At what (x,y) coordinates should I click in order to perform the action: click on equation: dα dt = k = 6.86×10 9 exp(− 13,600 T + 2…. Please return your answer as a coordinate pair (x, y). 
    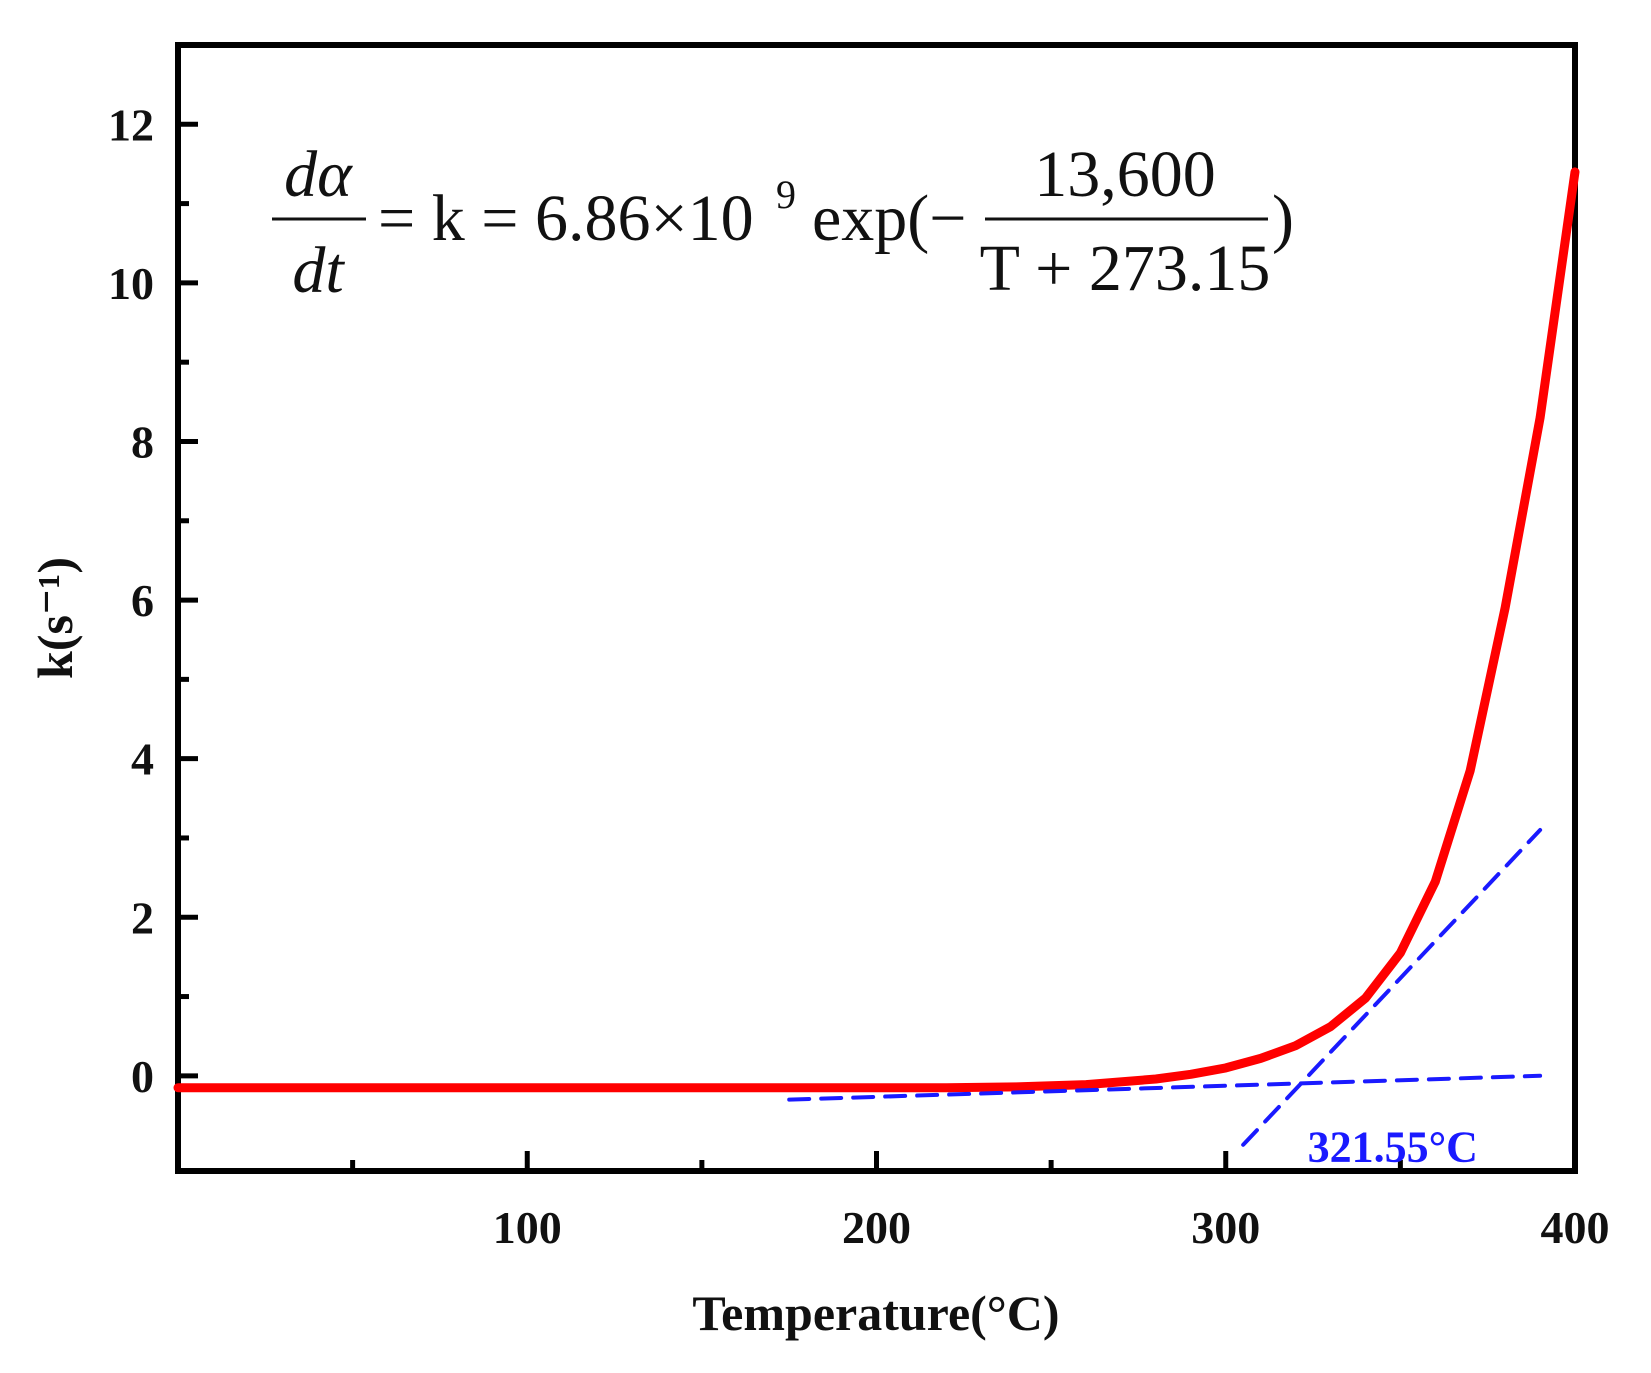
    Looking at the image, I should click on (783, 222).